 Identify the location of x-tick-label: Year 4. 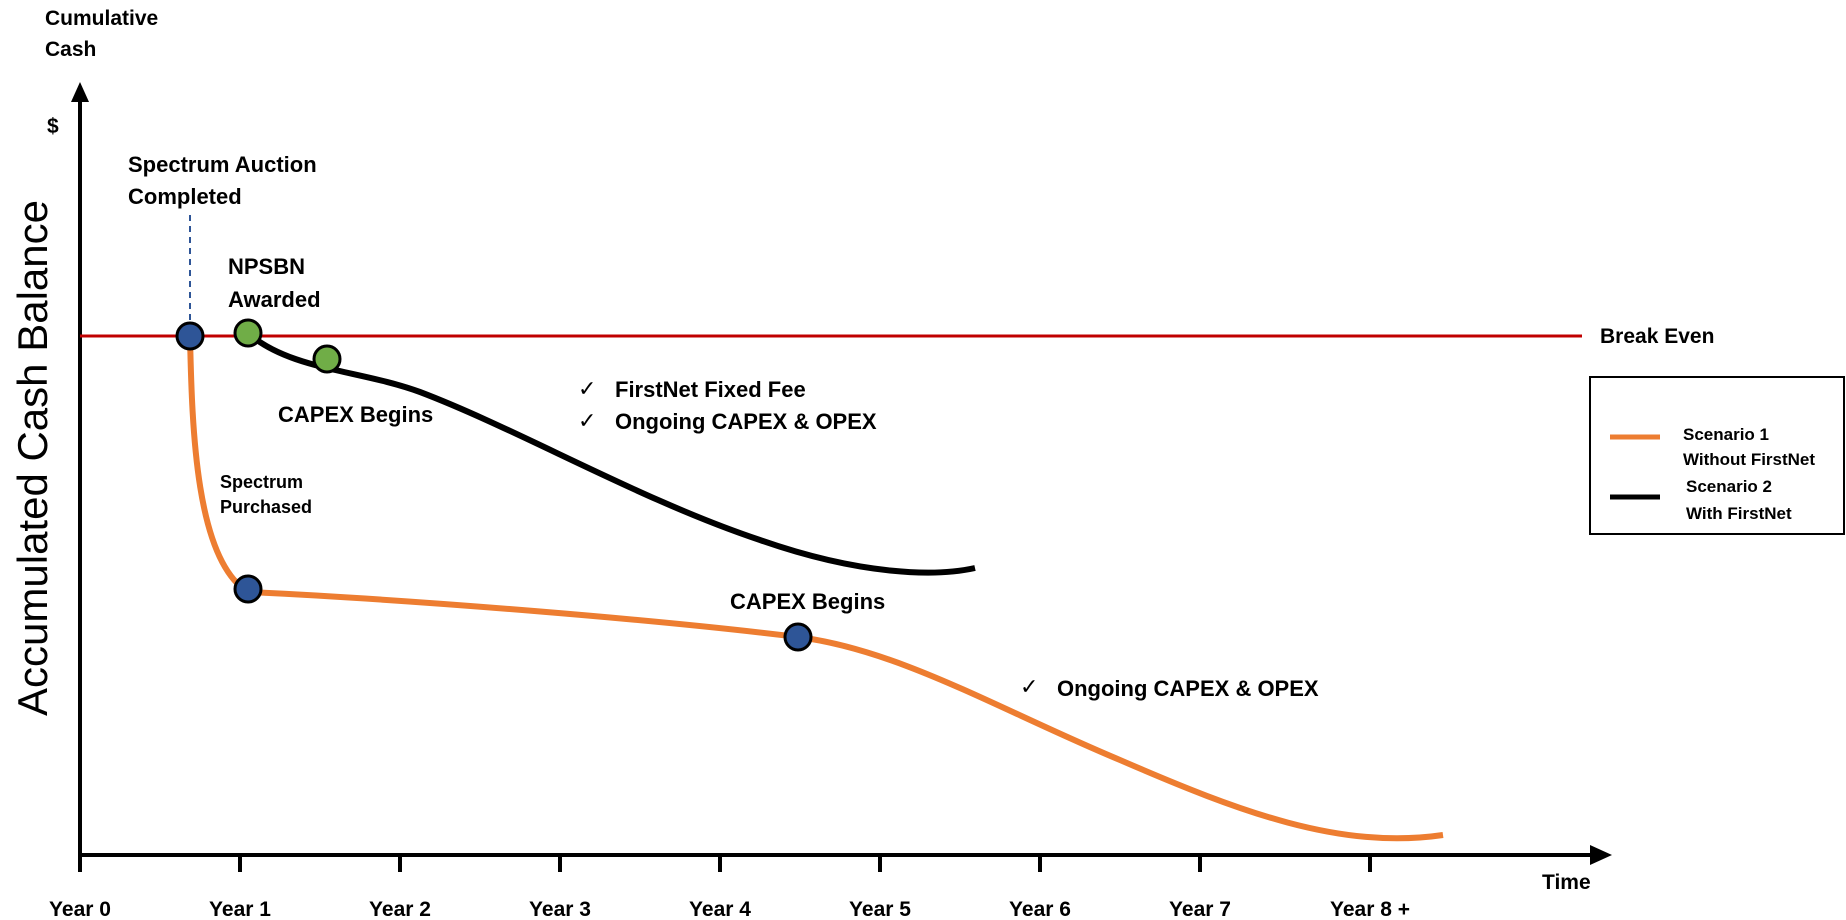
(720, 909).